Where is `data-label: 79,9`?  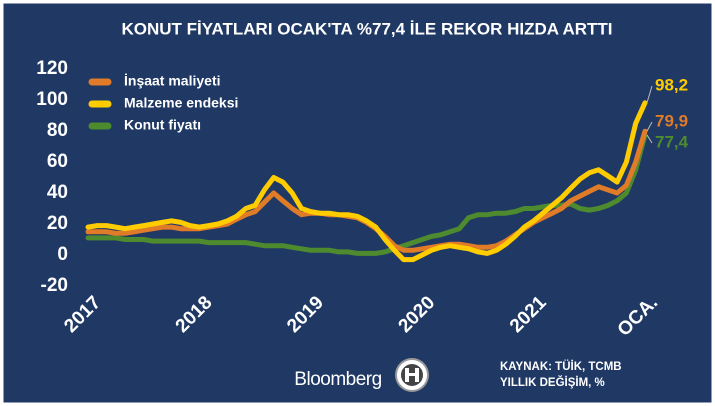
data-label: 79,9 is located at coordinates (671, 120).